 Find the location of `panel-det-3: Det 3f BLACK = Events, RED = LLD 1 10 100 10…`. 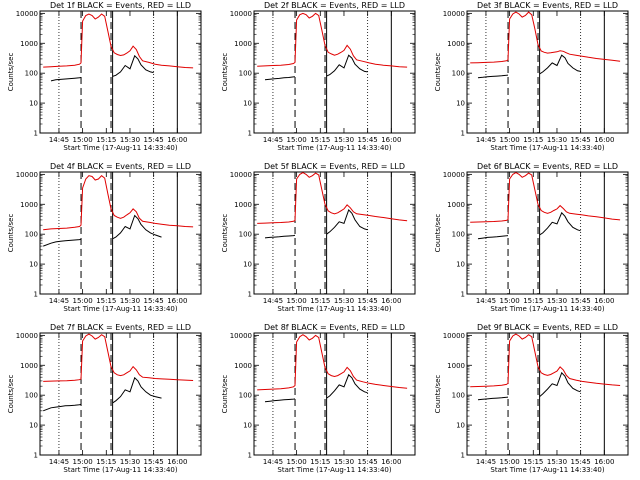

panel-det-3: Det 3f BLACK = Events, RED = LLD 1 10 100 10… is located at coordinates (531, 76).